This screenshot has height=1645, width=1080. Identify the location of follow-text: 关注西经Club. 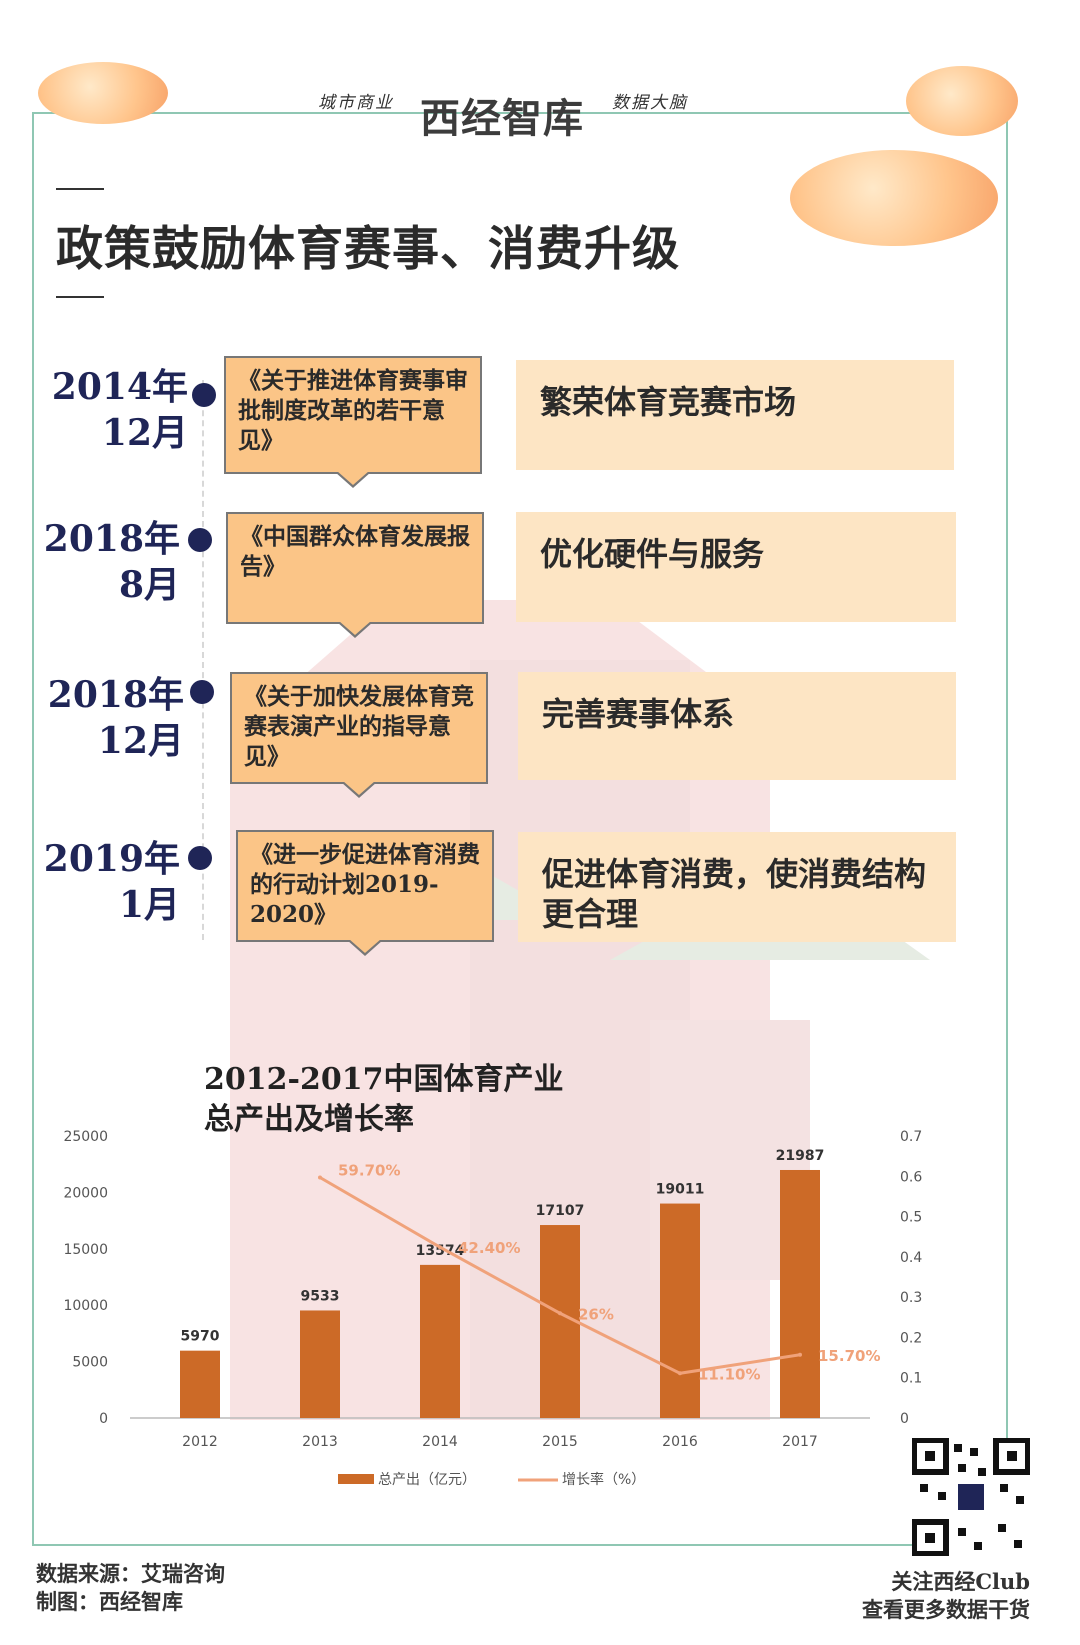
(960, 1581).